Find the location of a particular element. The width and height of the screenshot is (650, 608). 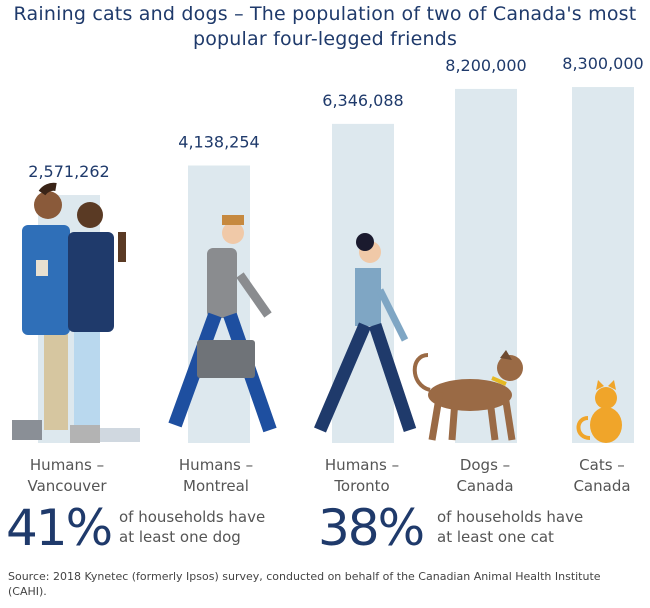

humans-vancouver-illustration is located at coordinates (76, 312).